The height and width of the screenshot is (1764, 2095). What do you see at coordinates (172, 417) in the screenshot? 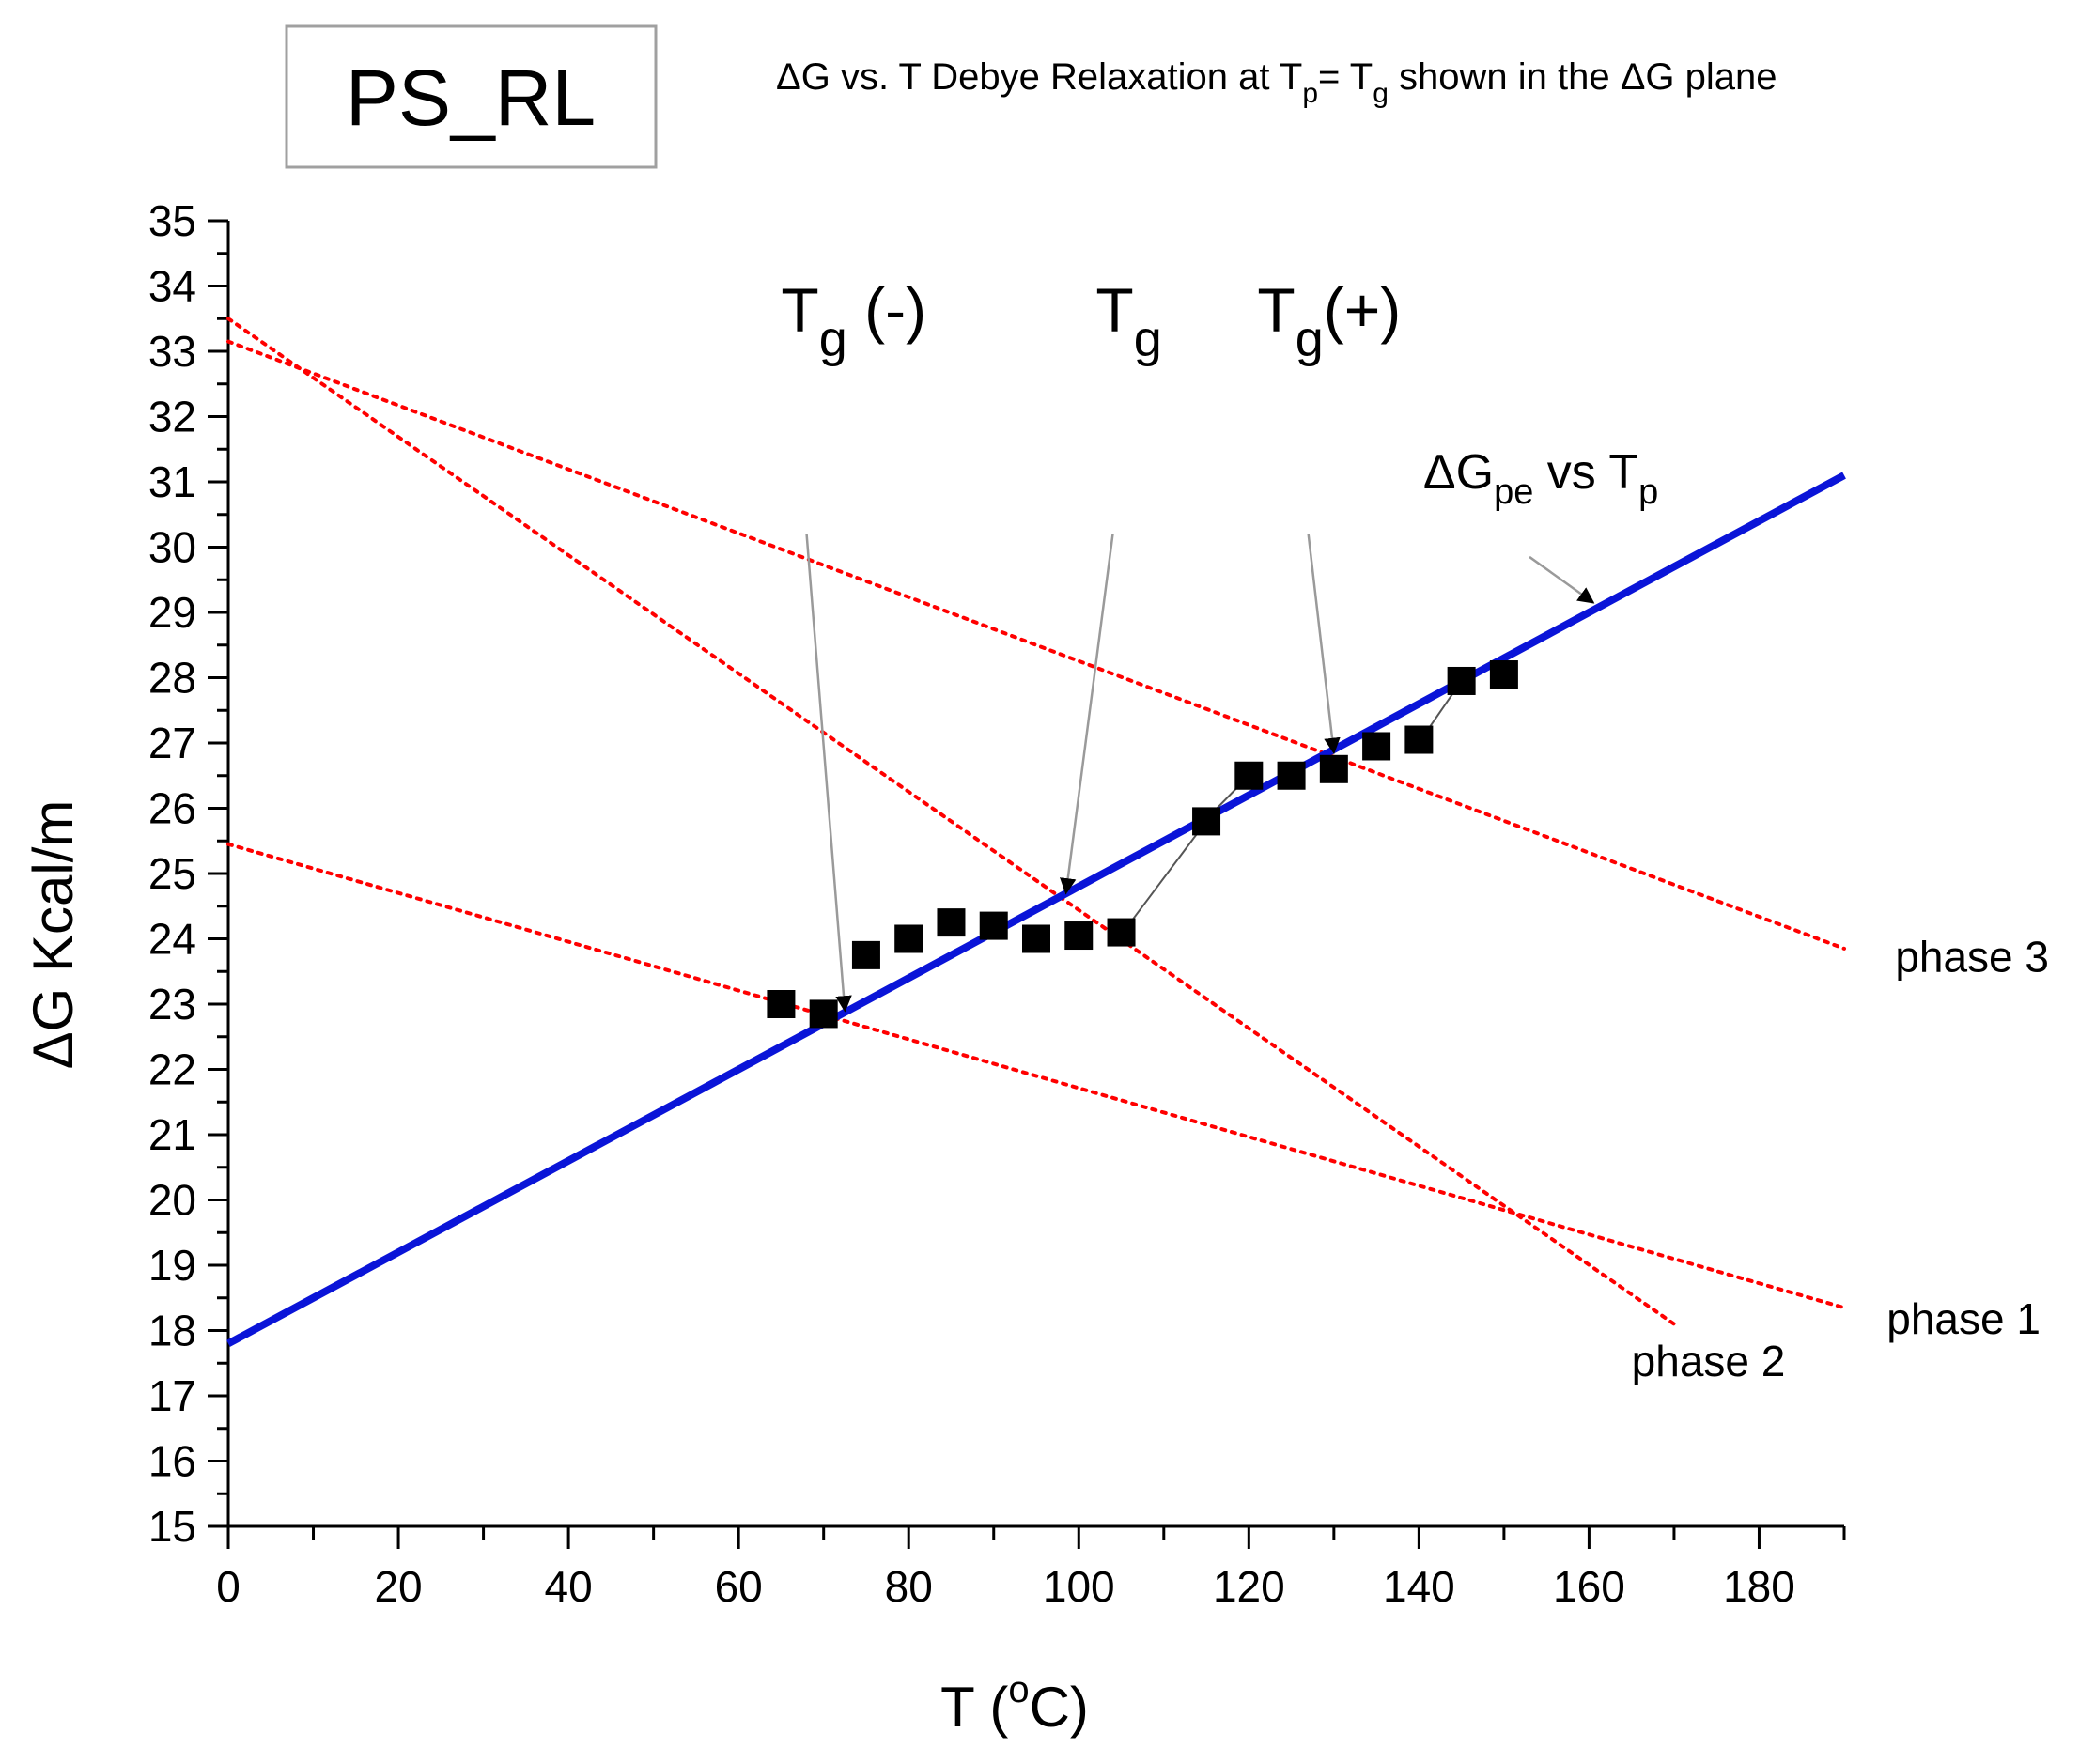
I see `y-tick-label: 32` at bounding box center [172, 417].